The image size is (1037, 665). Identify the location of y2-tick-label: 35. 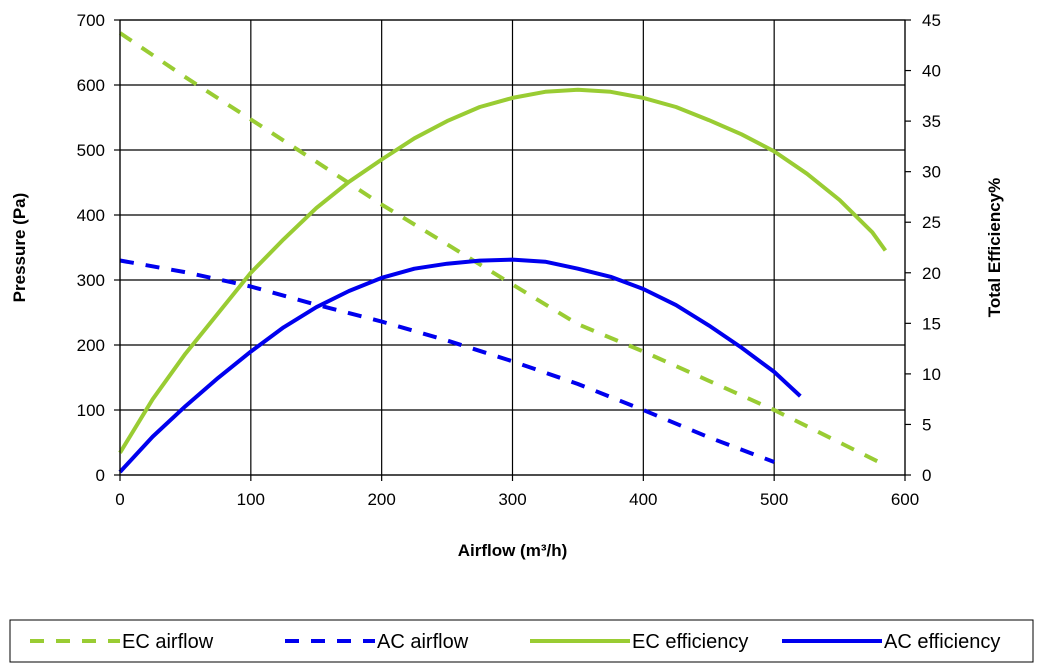
(931, 121).